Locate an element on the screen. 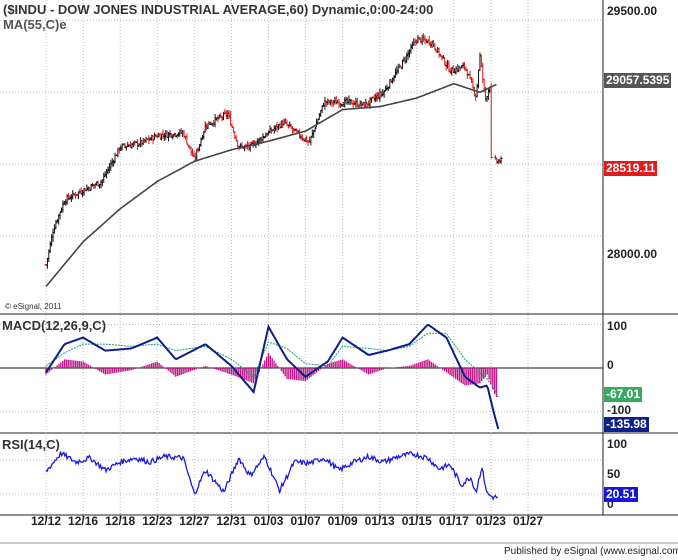 The image size is (678, 560). ma-label: MA(55,C)e is located at coordinates (35, 24).